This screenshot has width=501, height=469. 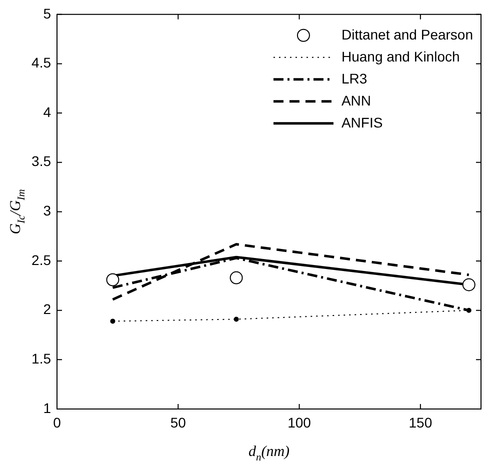 I want to click on legend-label: ANN, so click(x=356, y=100).